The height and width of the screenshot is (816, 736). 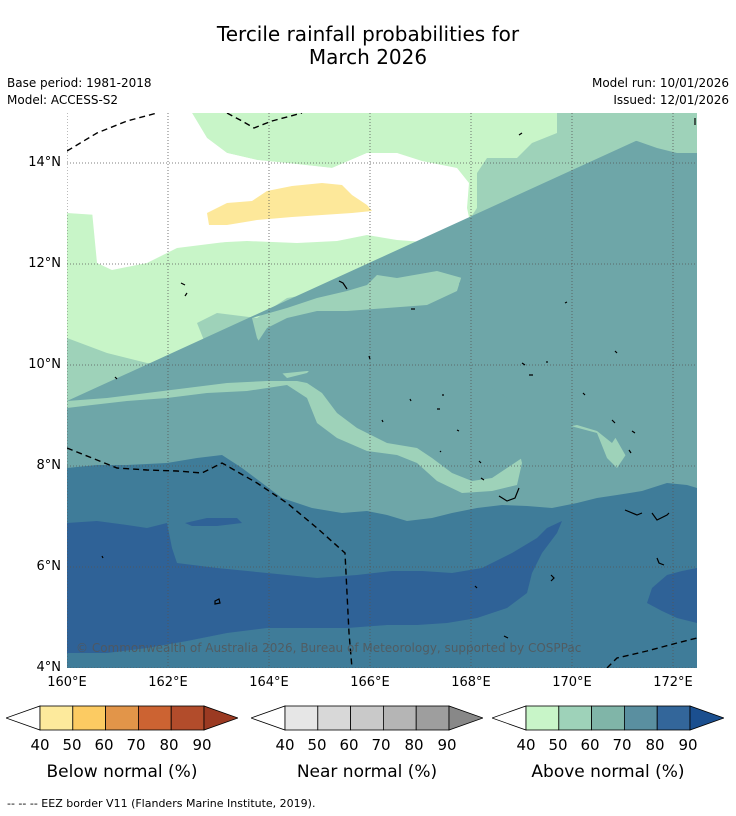 What do you see at coordinates (706, 718) in the screenshot?
I see `above-arrow-high` at bounding box center [706, 718].